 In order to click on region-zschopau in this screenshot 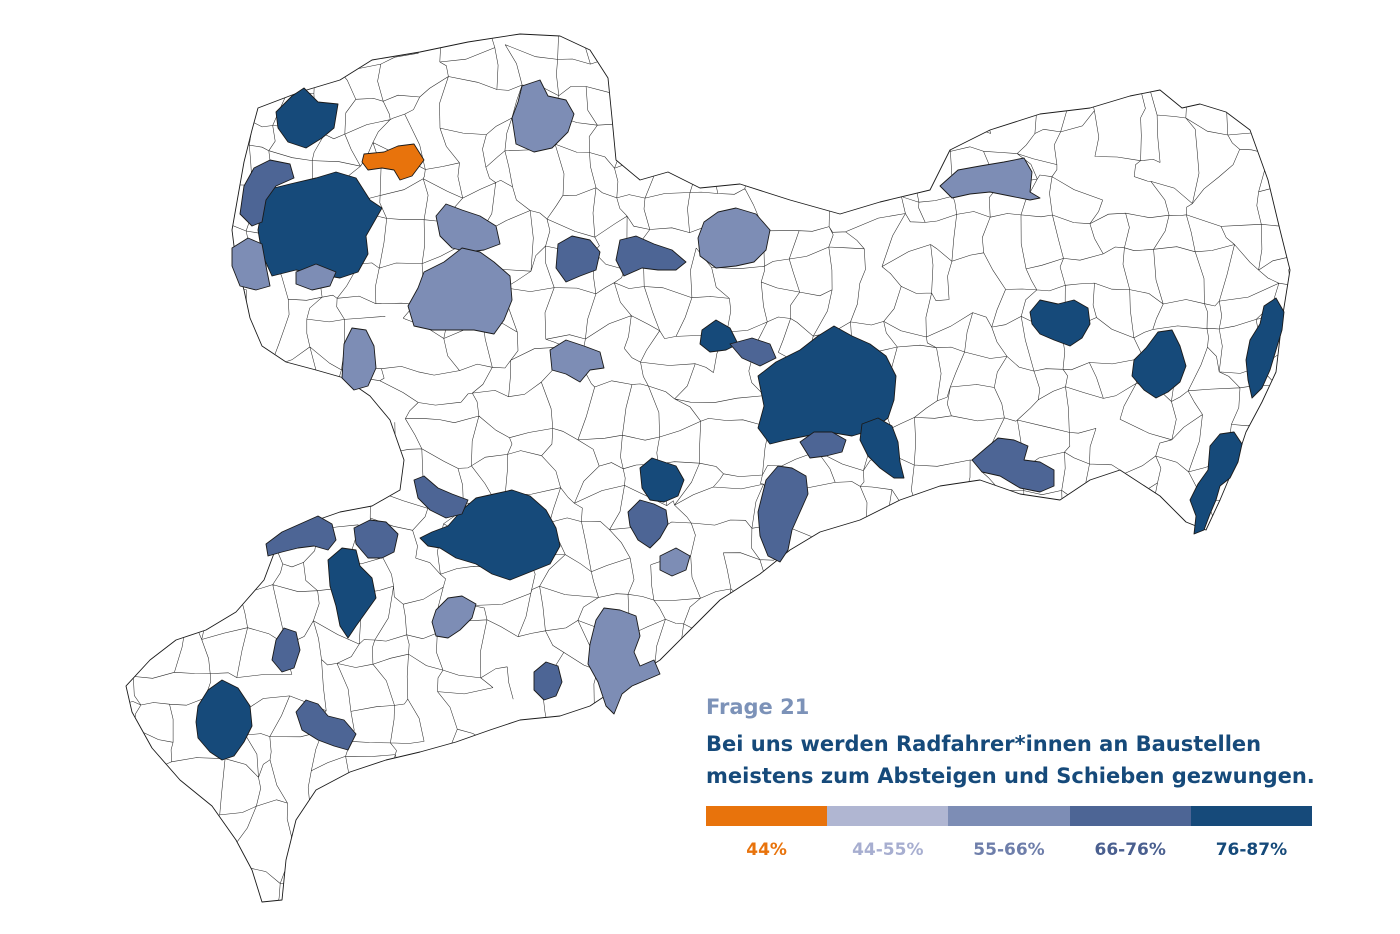, I will do `click(675, 562)`.